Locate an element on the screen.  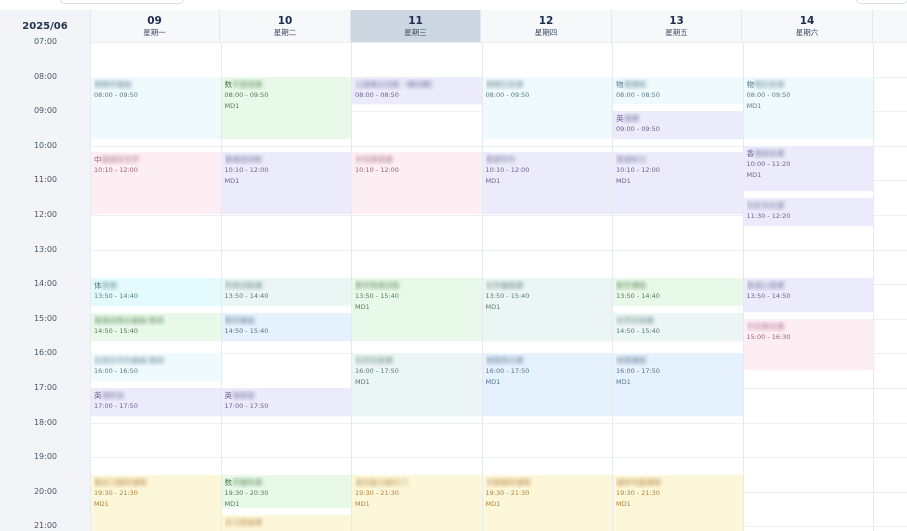
calendar-event: 晚自习辅导课程 19:30 - 21:30 MD1 is located at coordinates (156, 502).